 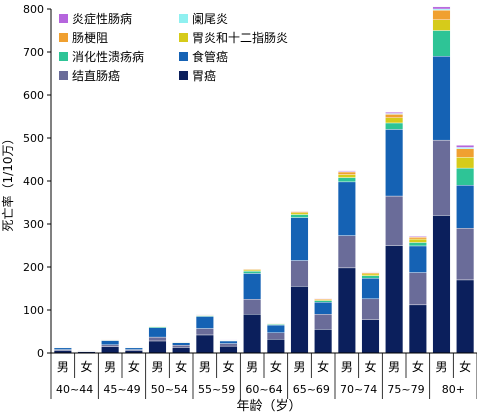 What do you see at coordinates (33, 52) in the screenshot?
I see `y-tick-label: 700` at bounding box center [33, 52].